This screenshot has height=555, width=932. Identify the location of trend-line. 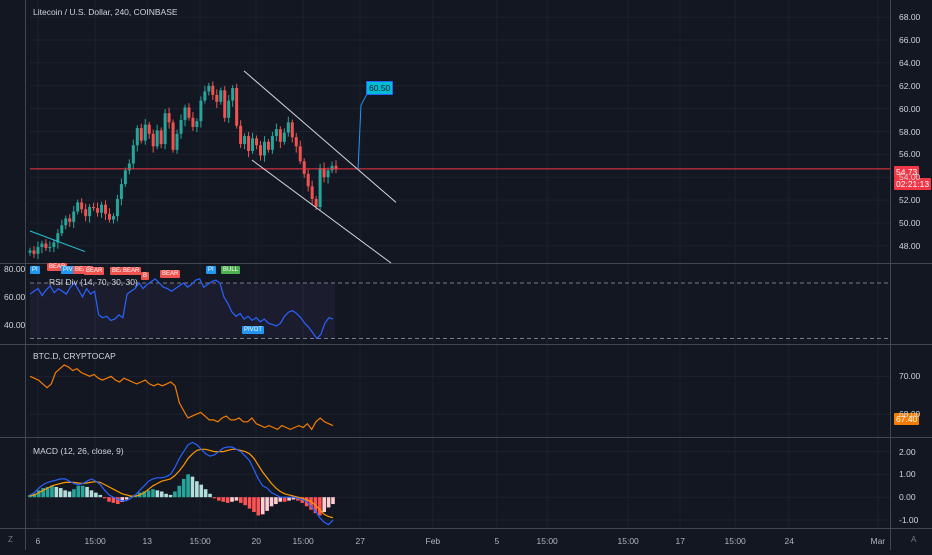
(57, 241).